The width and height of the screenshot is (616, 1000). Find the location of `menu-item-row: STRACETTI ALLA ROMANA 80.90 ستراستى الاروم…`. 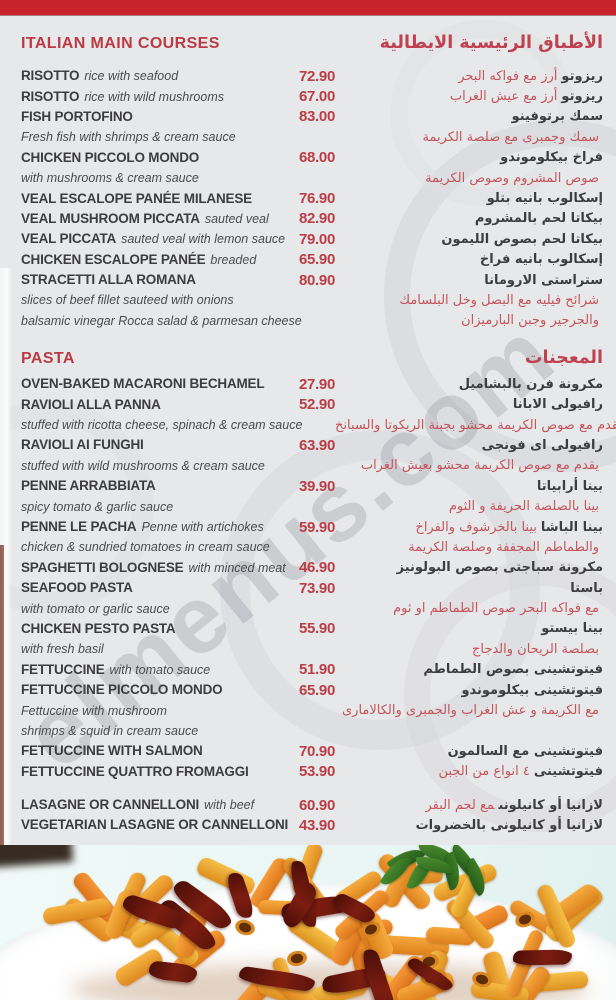

menu-item-row: STRACETTI ALLA ROMANA 80.90 ستراستى الاروم… is located at coordinates (312, 280).